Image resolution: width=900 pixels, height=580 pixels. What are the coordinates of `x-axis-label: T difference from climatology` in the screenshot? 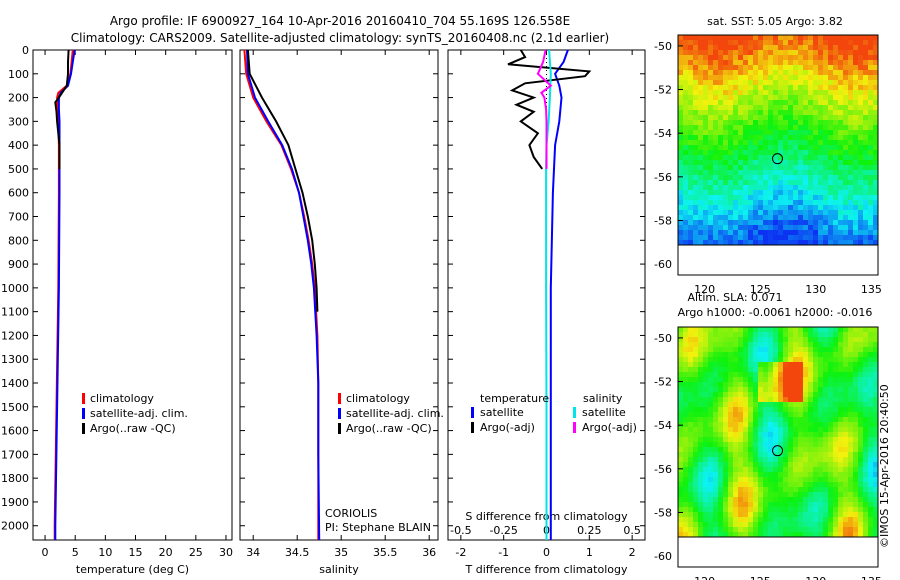 It's located at (546, 569).